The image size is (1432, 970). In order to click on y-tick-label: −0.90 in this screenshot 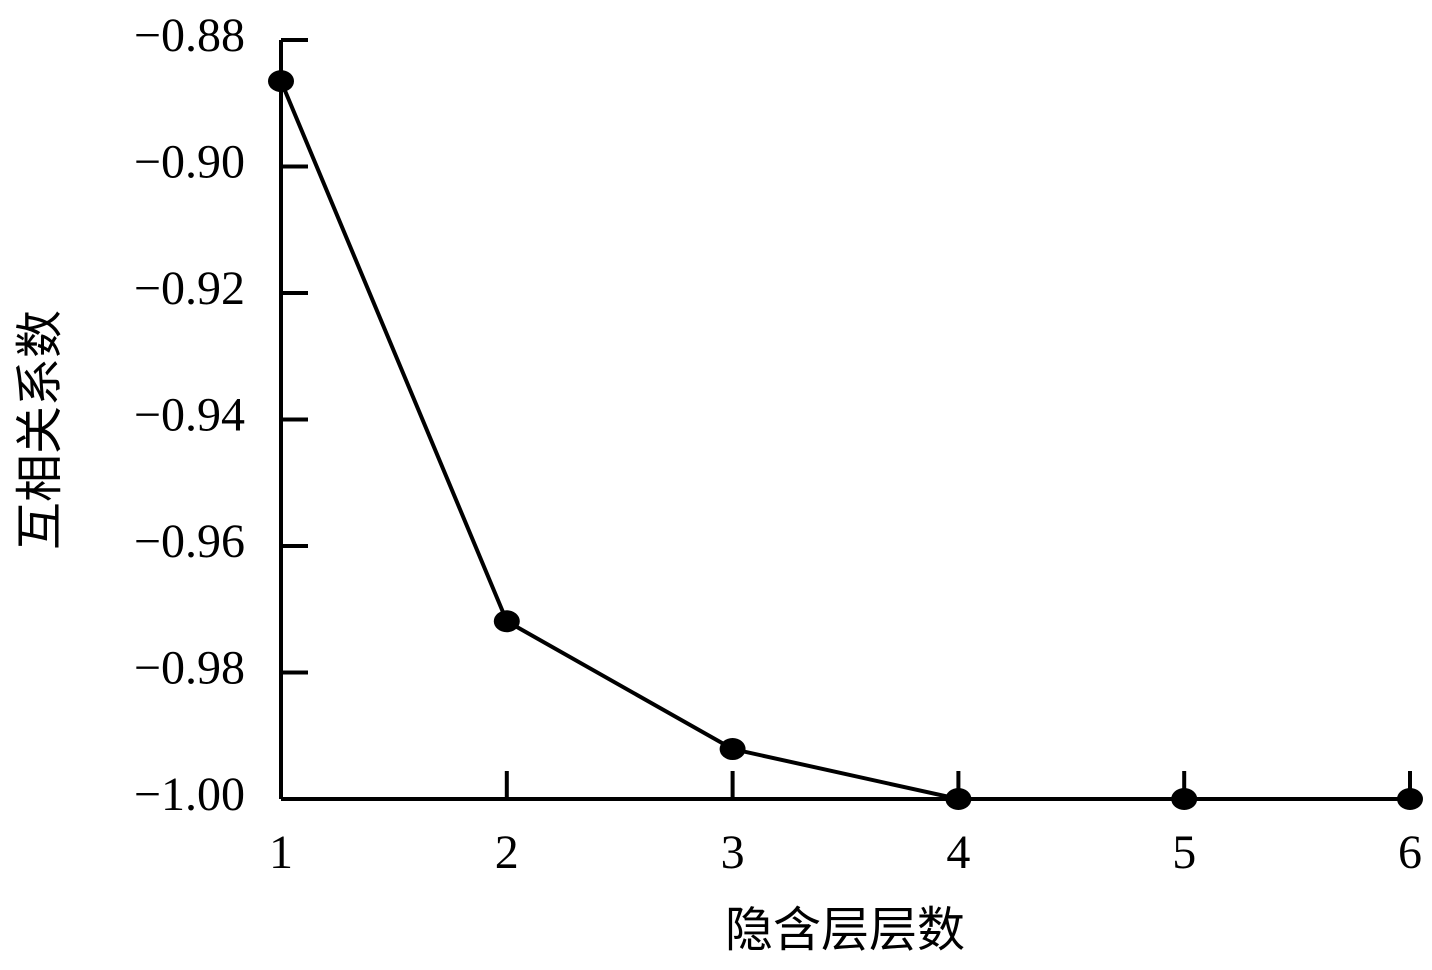, I will do `click(189, 162)`.